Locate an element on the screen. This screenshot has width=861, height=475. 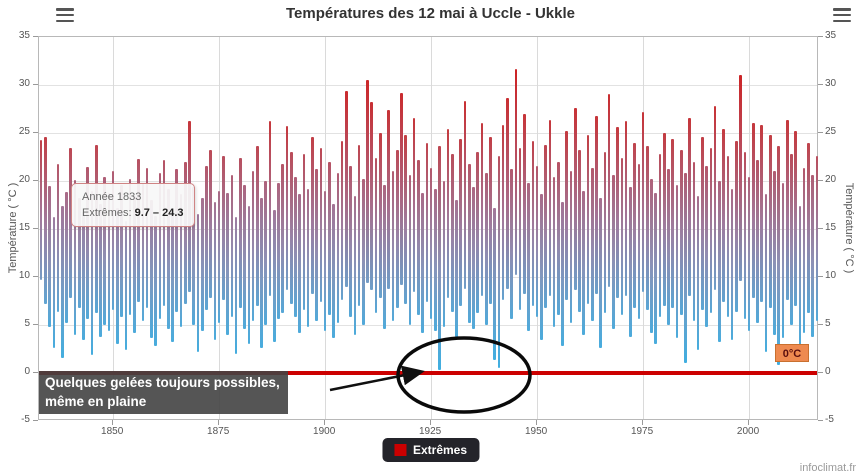
credit-link: infoclimat.fr is located at coordinates (827, 468).